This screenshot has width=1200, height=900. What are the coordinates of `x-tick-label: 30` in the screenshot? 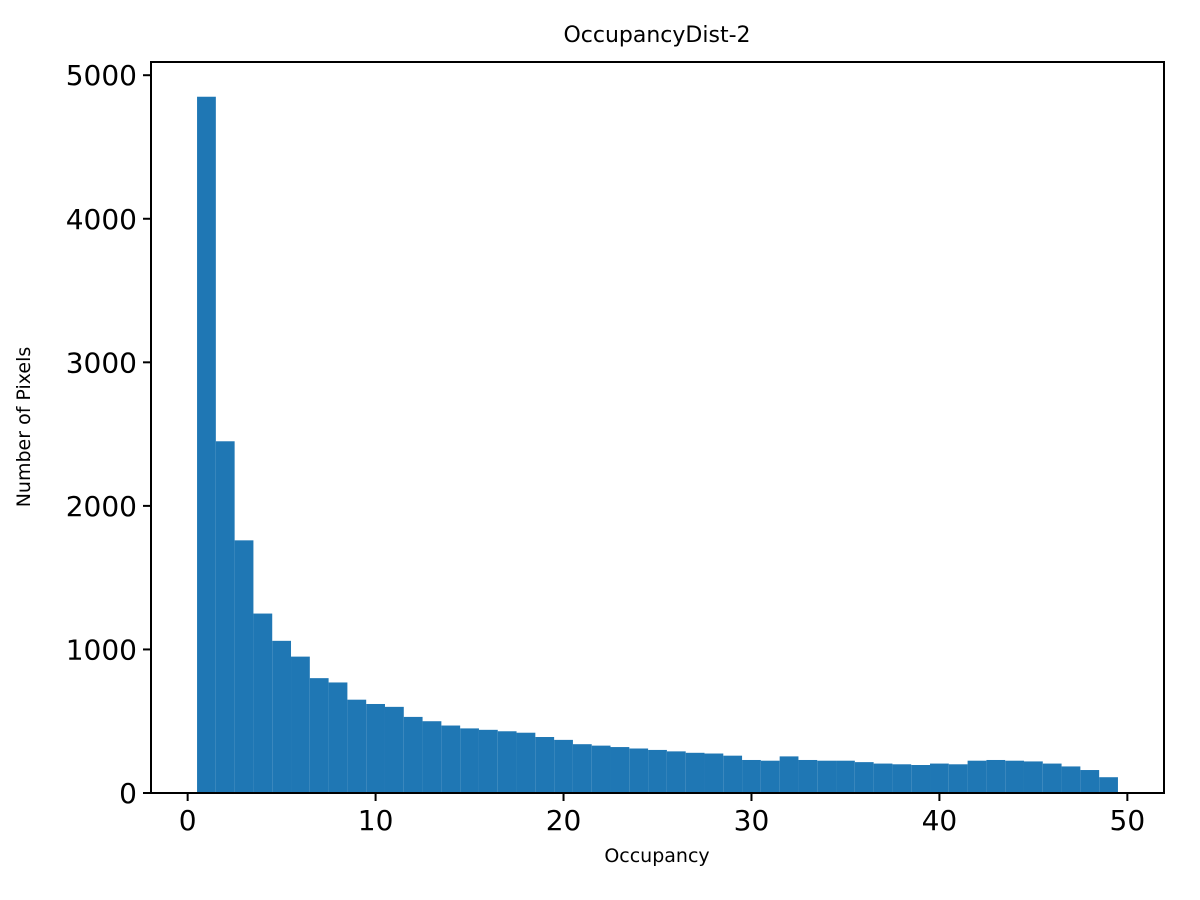 It's located at (752, 820).